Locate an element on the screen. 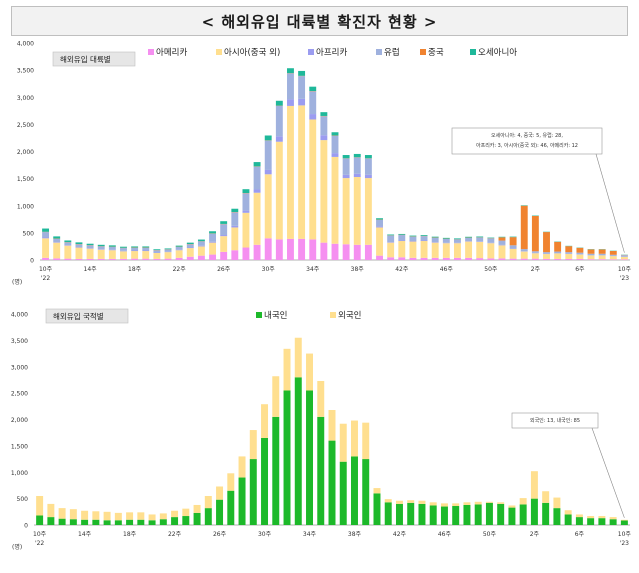  x-tick-label: 18주 is located at coordinates (135, 269).